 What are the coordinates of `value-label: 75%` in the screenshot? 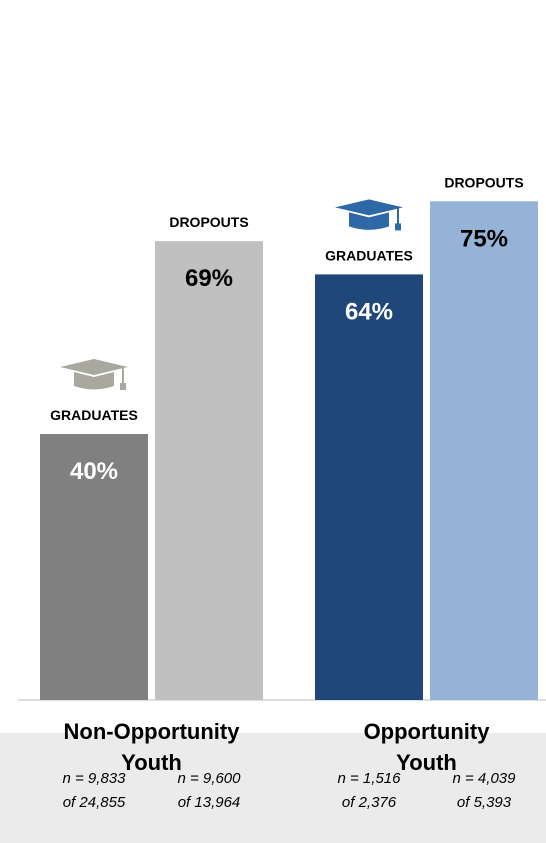 It's located at (484, 238).